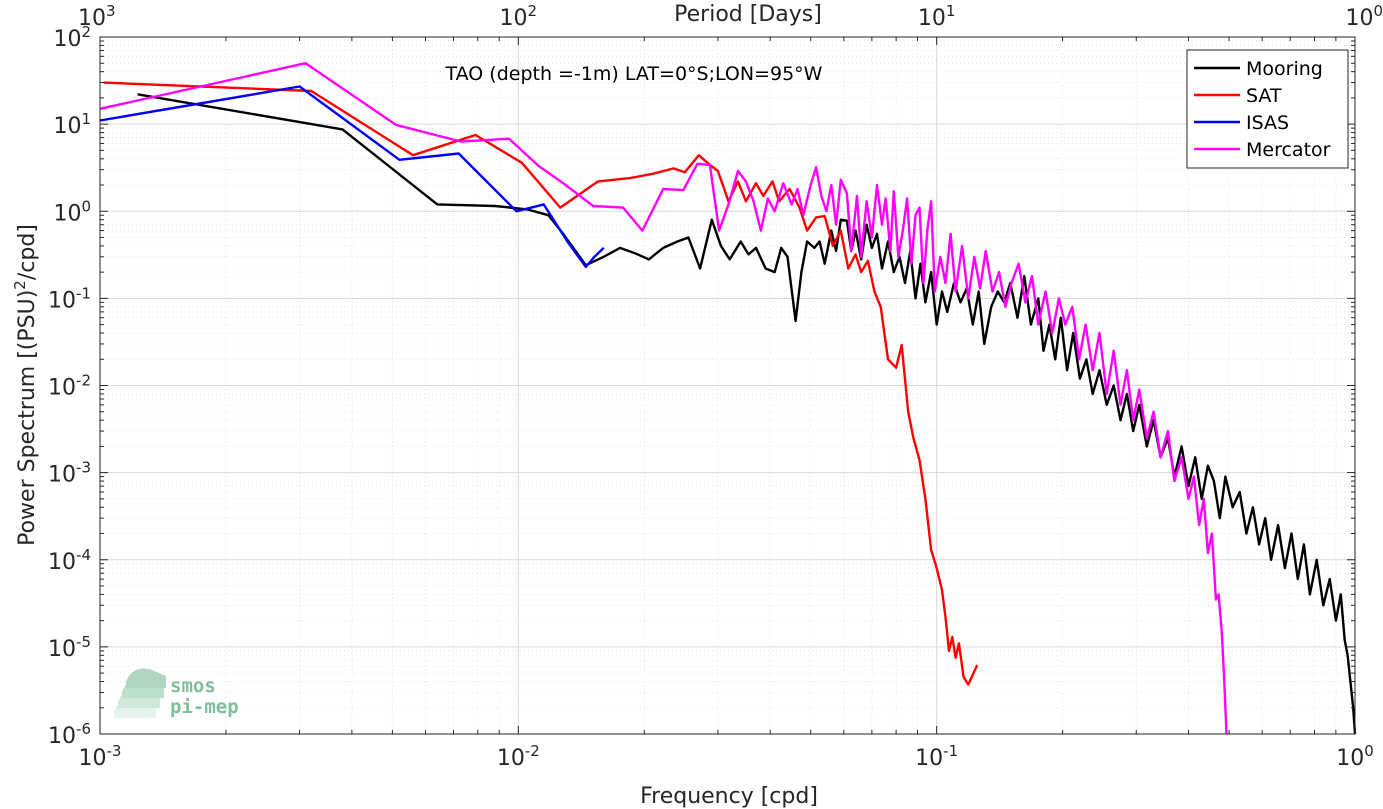  What do you see at coordinates (83, 729) in the screenshot?
I see `y-tick-label-exponent: -6` at bounding box center [83, 729].